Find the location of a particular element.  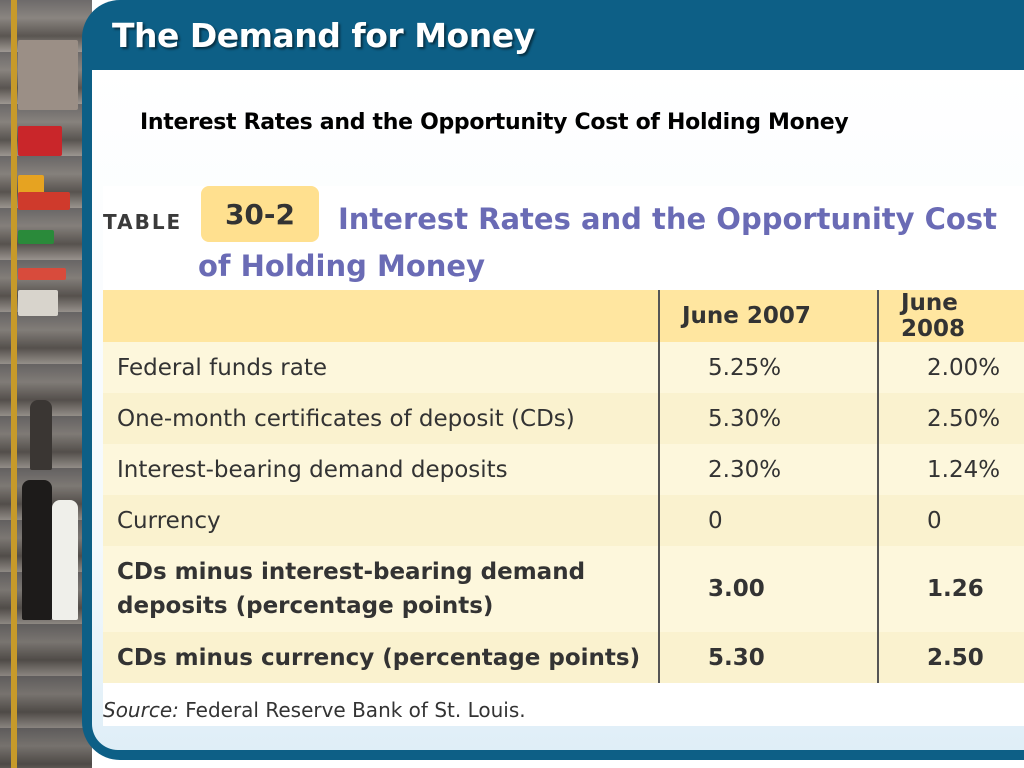

cell-june-2008: 1.24% is located at coordinates (950, 469).